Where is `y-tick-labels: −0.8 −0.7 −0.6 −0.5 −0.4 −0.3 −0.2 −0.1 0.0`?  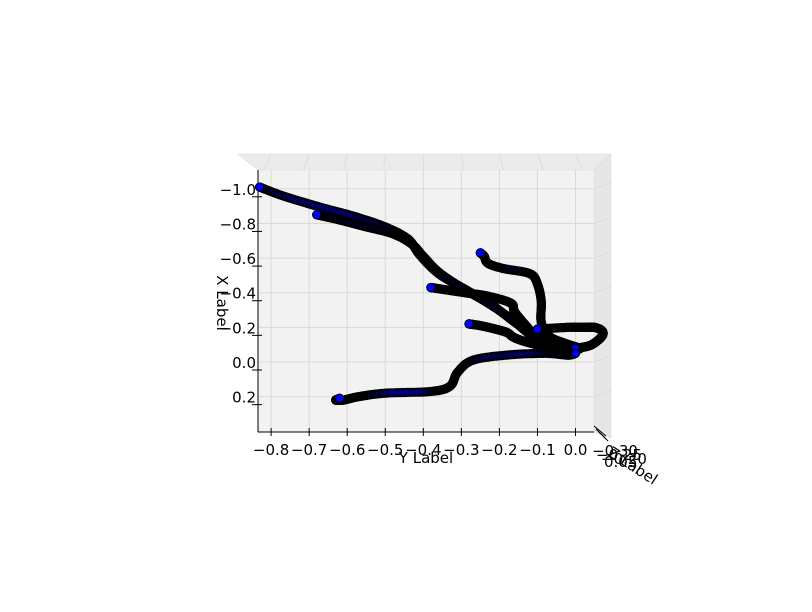 y-tick-labels: −0.8 −0.7 −0.6 −0.5 −0.4 −0.3 −0.2 −0.1 0.0 is located at coordinates (420, 450).